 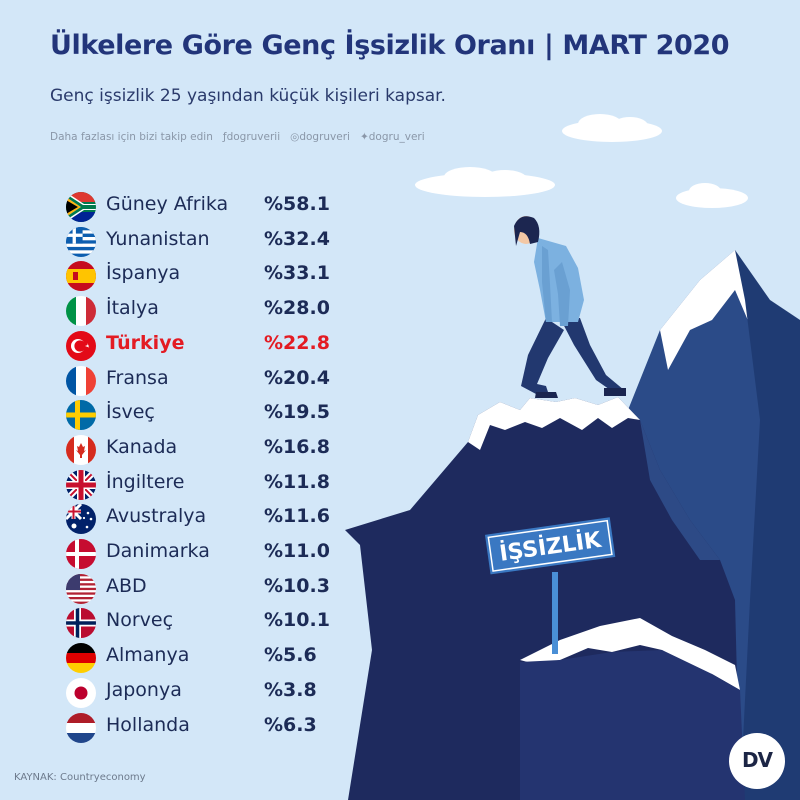 I want to click on follow-prompt: Daha fazlası için bizi takip edin, so click(x=131, y=137).